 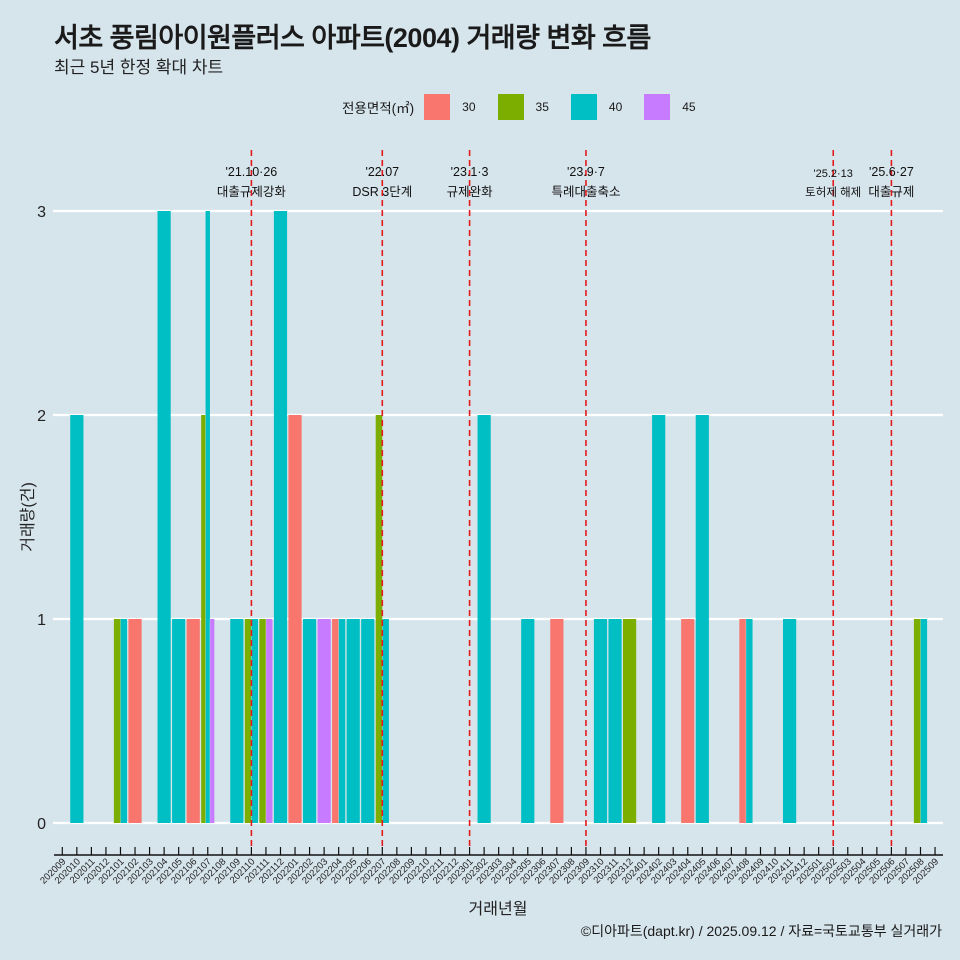 I want to click on legend-title: 전용면적(㎡), so click(x=378, y=108).